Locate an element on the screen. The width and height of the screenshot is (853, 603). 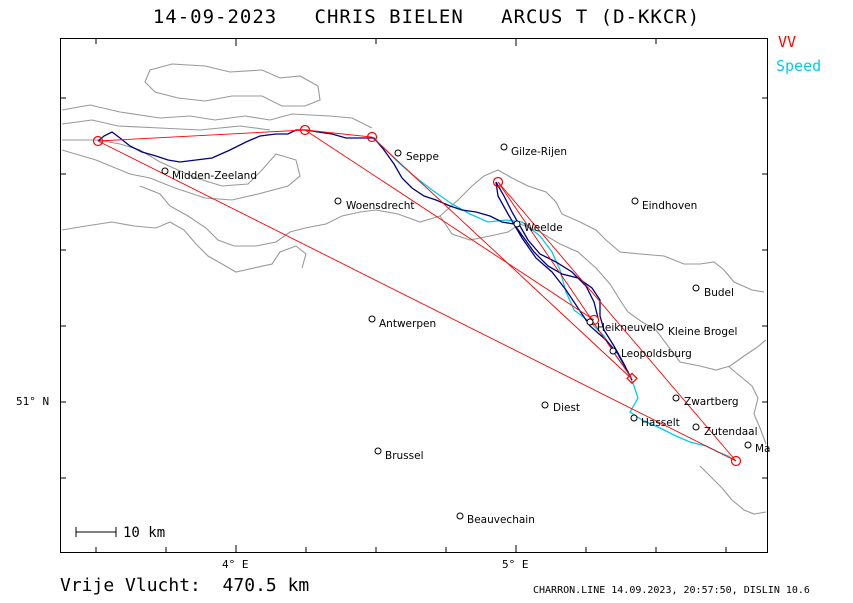
place-label-antwerpen: Antwerpen is located at coordinates (407, 324).